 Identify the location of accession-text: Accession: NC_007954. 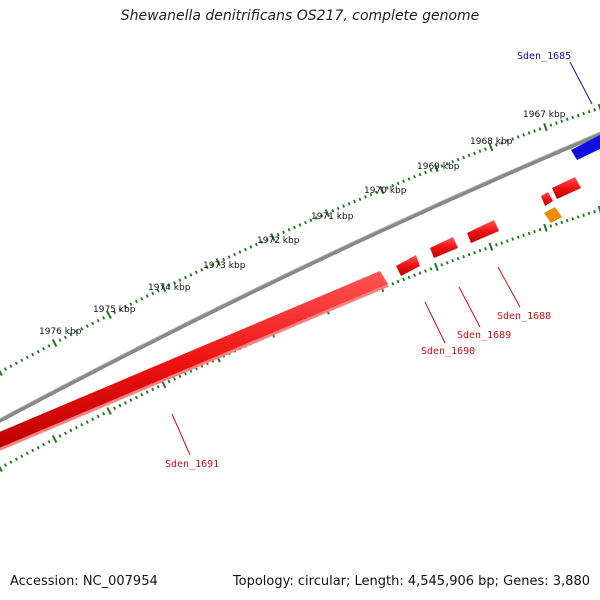
(84, 581).